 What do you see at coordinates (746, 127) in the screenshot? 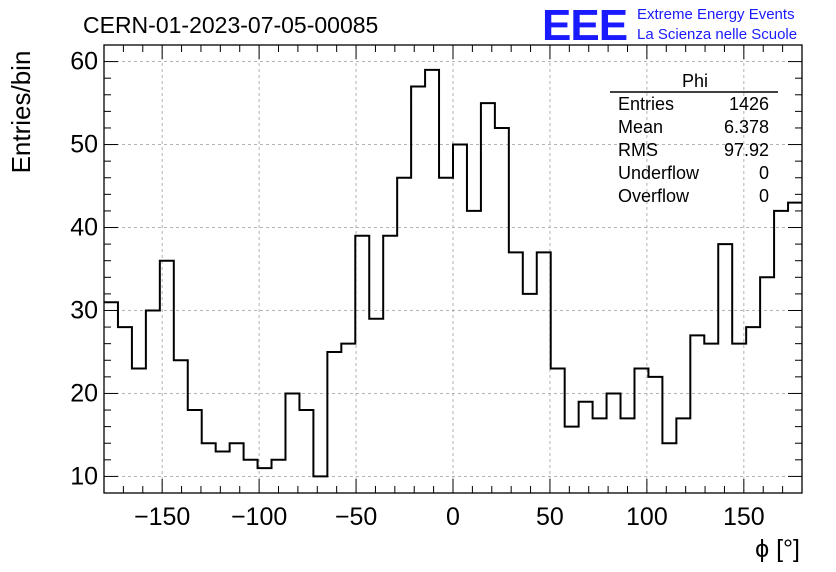
I see `stats-row-value: 6.378` at bounding box center [746, 127].